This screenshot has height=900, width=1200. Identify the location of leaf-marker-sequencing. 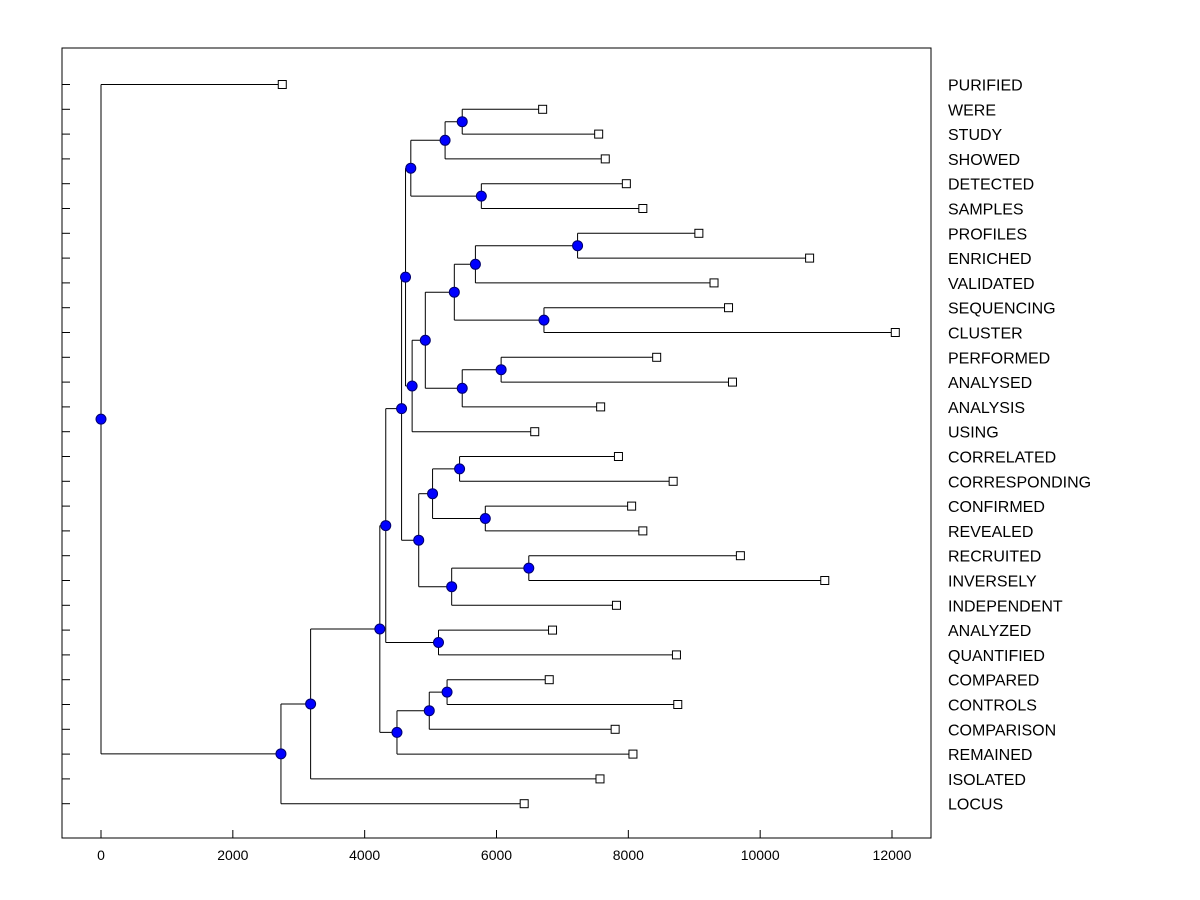
(729, 308).